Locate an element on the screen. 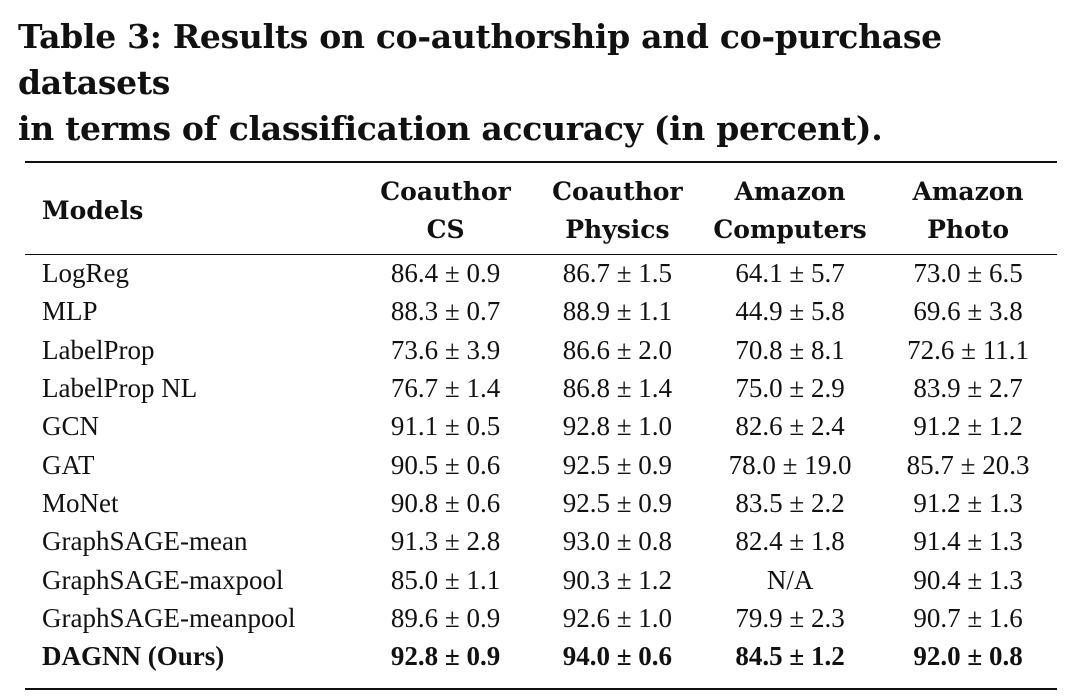  header-coauthor-cs: Coauthor CS is located at coordinates (445, 211).